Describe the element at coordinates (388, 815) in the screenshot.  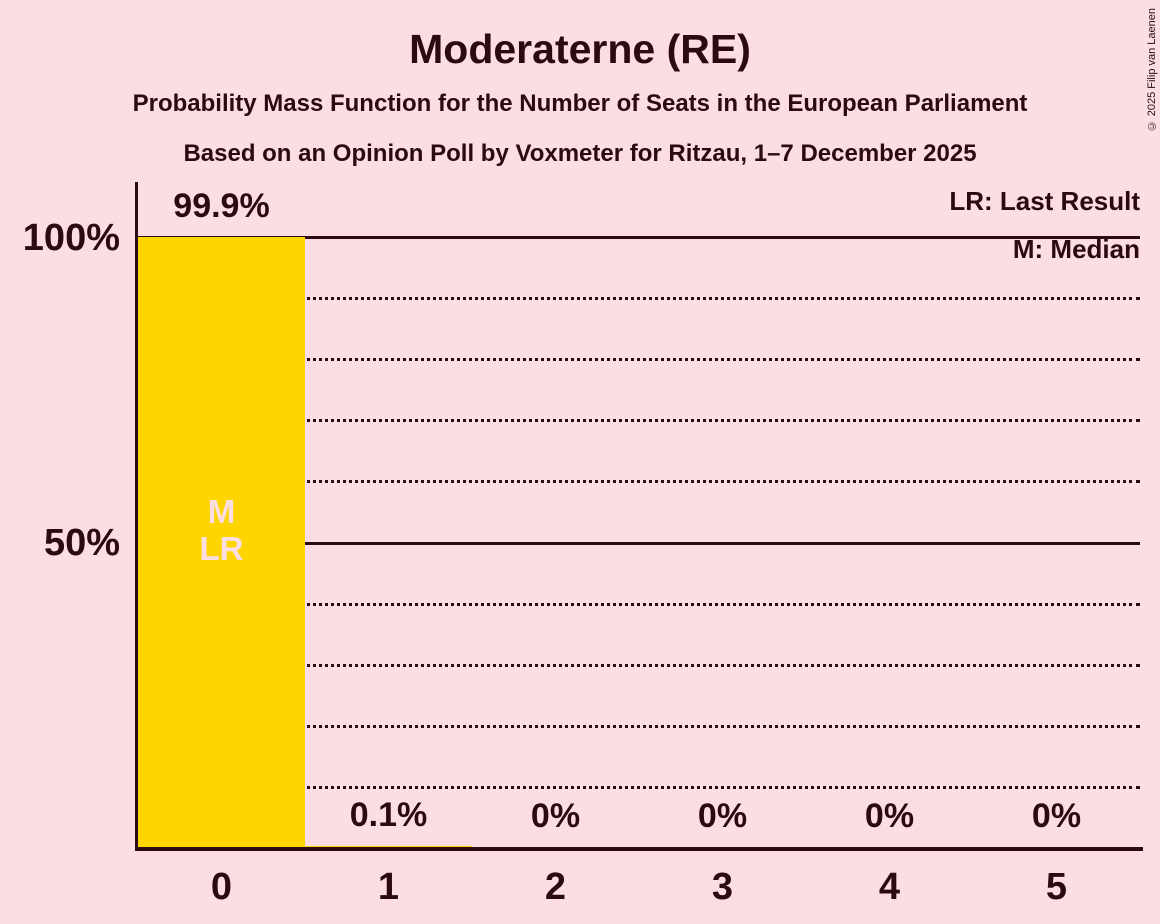
I see `value-label-1: 0.1%` at that location.